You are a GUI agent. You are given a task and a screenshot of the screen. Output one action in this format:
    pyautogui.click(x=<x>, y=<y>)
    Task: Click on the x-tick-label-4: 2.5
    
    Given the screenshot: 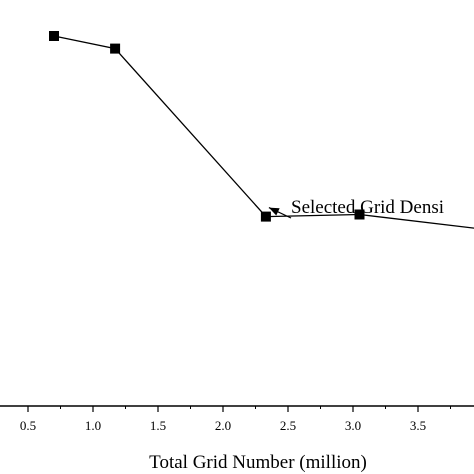 What is the action you would take?
    pyautogui.click(x=288, y=425)
    